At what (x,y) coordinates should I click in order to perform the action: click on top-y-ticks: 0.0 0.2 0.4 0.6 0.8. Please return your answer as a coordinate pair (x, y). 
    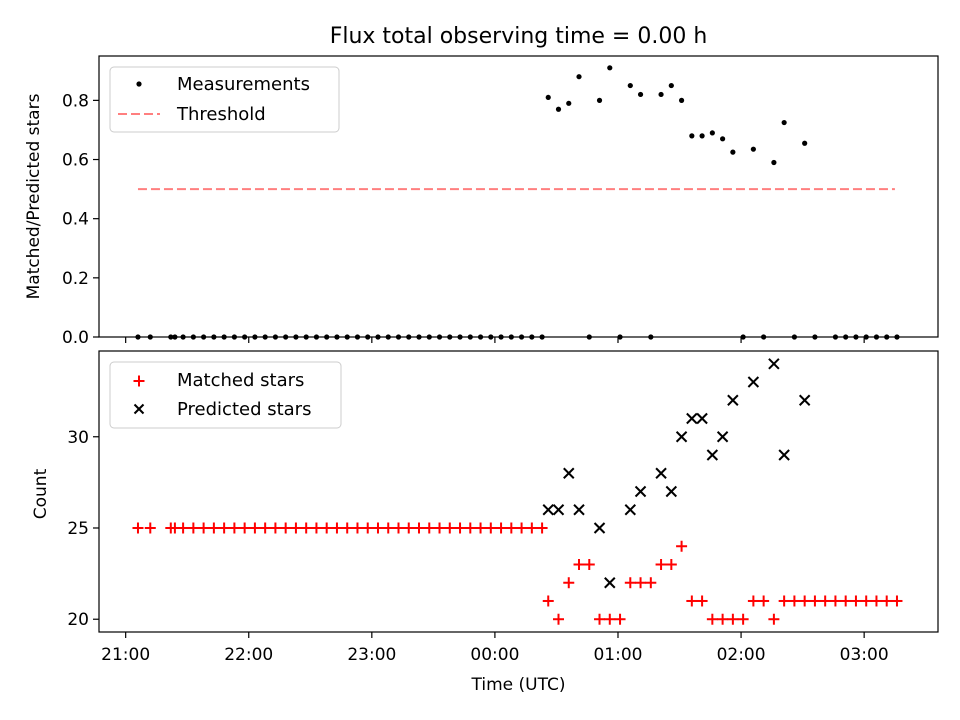
    Looking at the image, I should click on (80, 219).